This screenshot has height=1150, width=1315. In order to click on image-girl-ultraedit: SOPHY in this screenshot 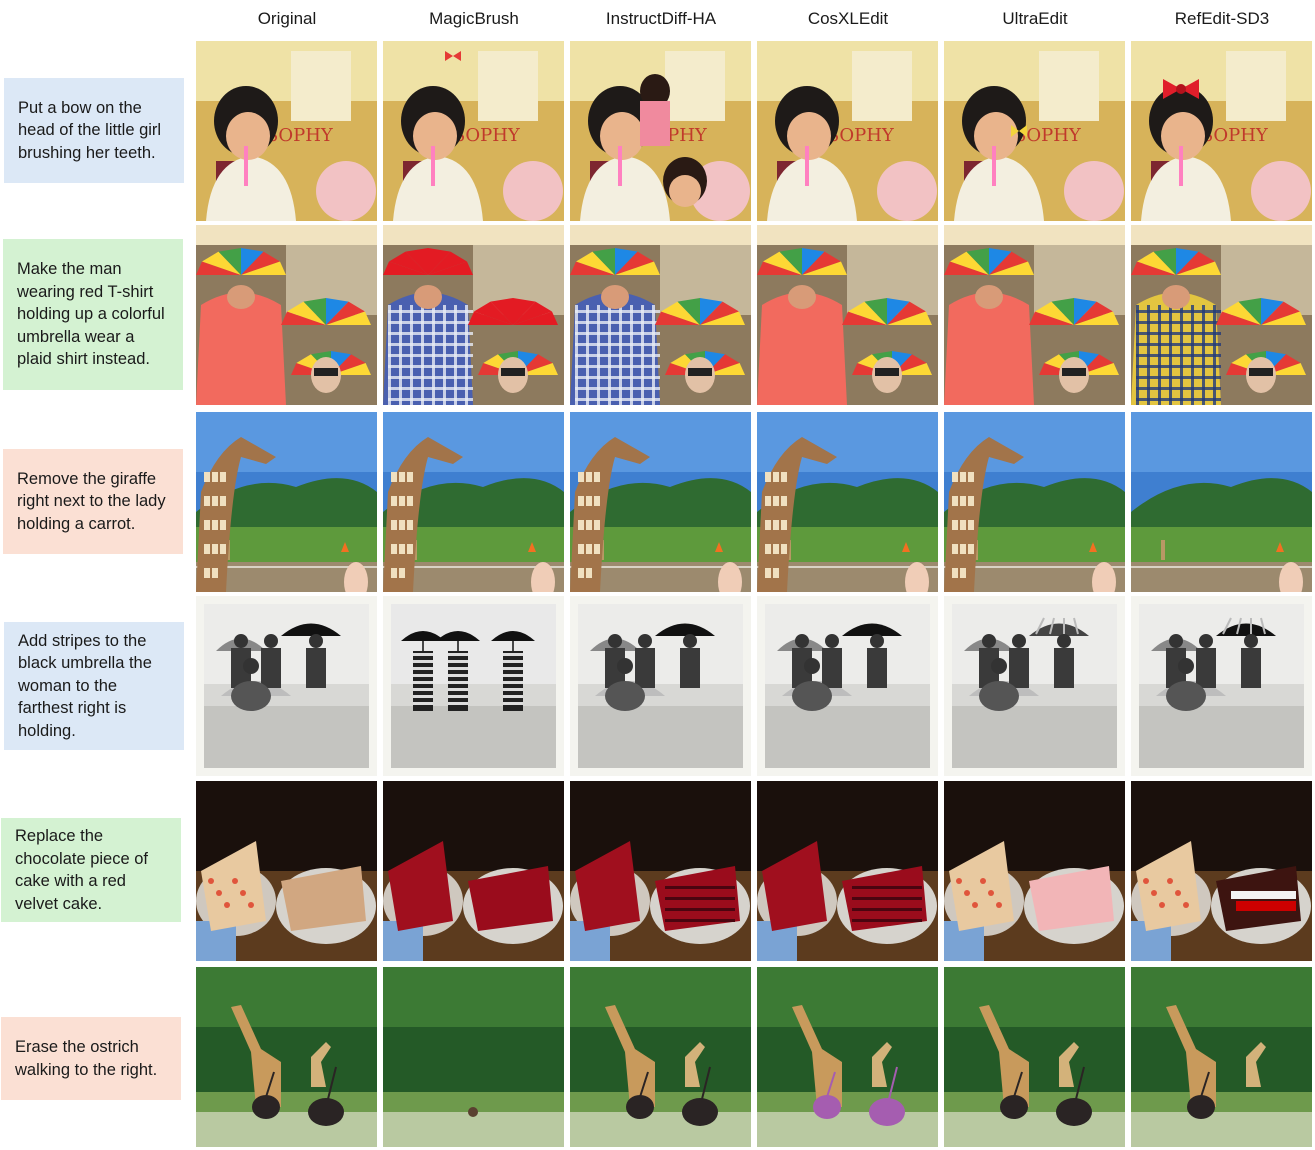, I will do `click(1034, 131)`.